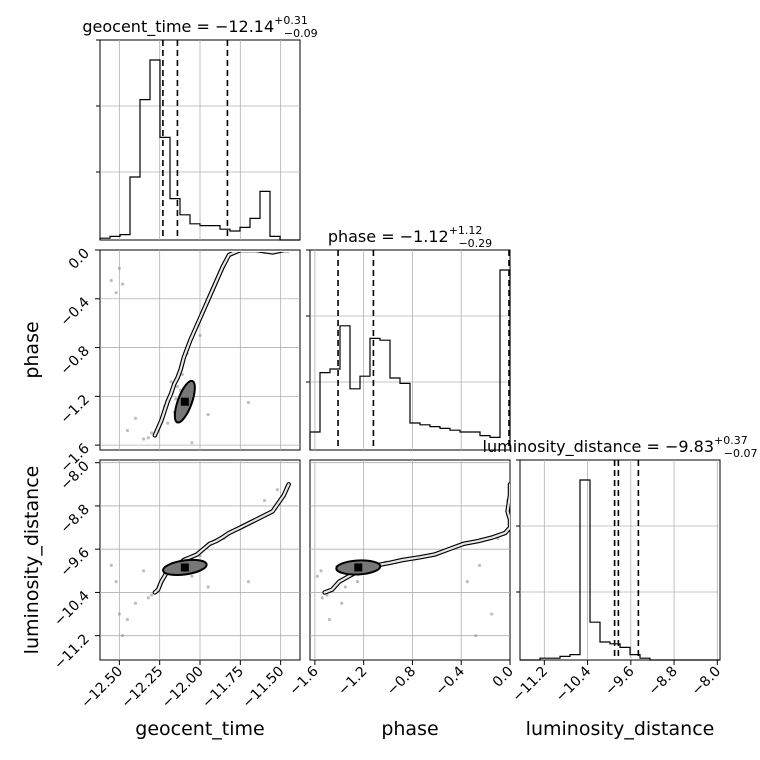  What do you see at coordinates (216, 344) in the screenshot?
I see `contour-fill` at bounding box center [216, 344].